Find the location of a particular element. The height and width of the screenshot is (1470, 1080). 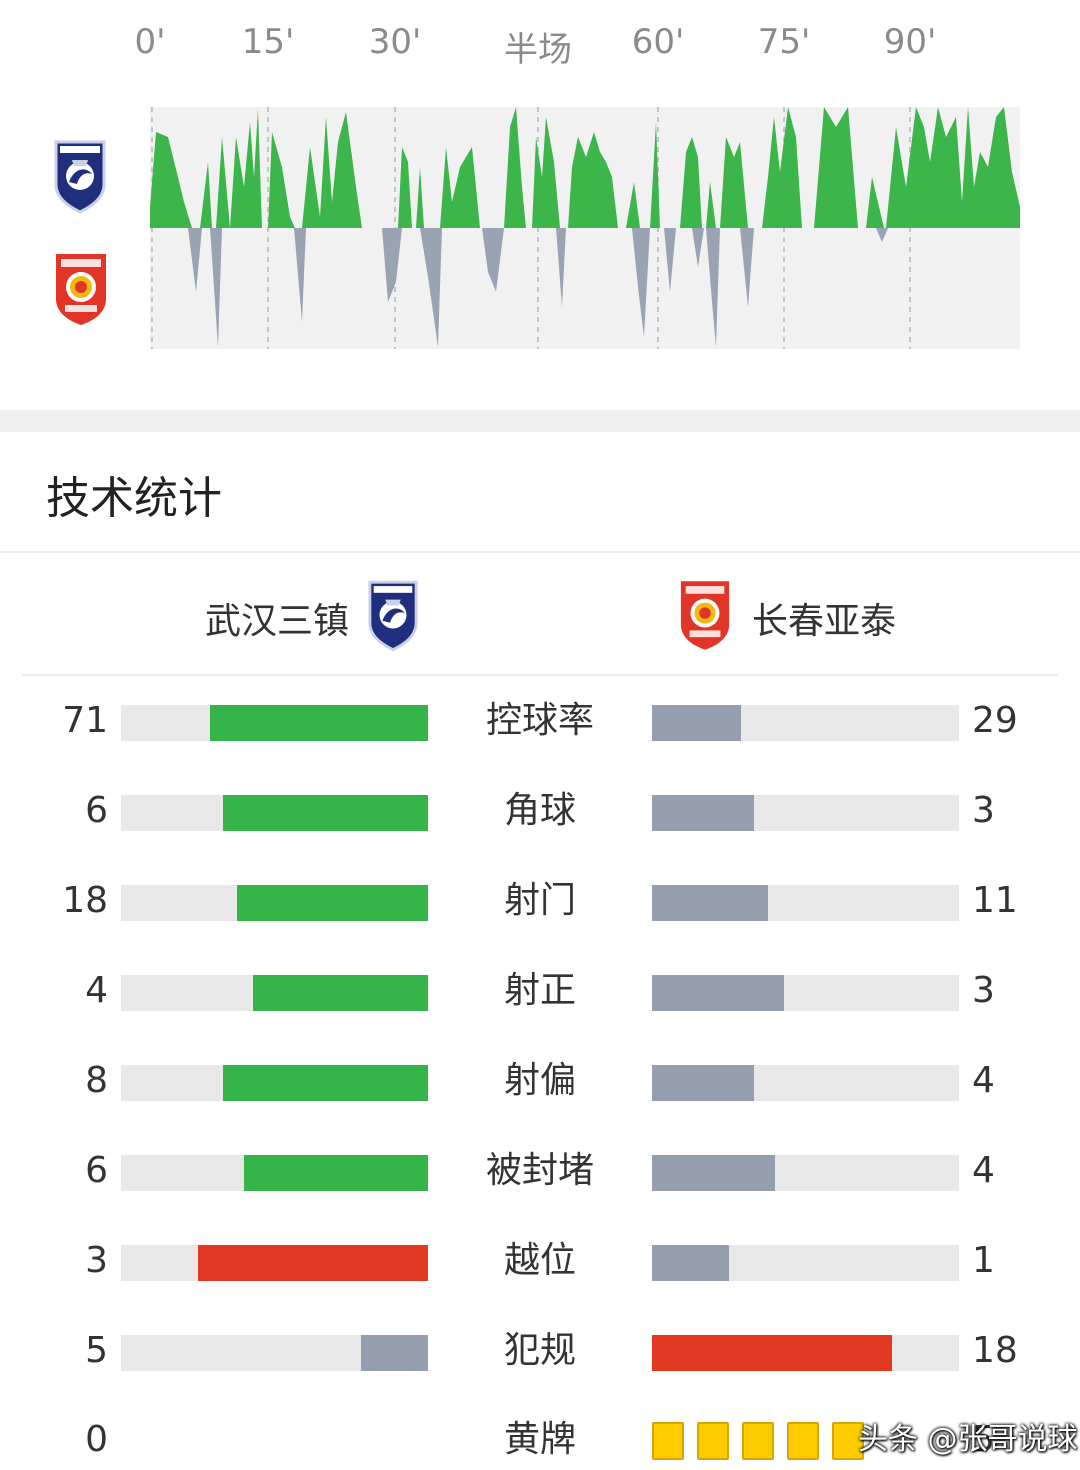

home-team-logo-icon is located at coordinates (393, 616).